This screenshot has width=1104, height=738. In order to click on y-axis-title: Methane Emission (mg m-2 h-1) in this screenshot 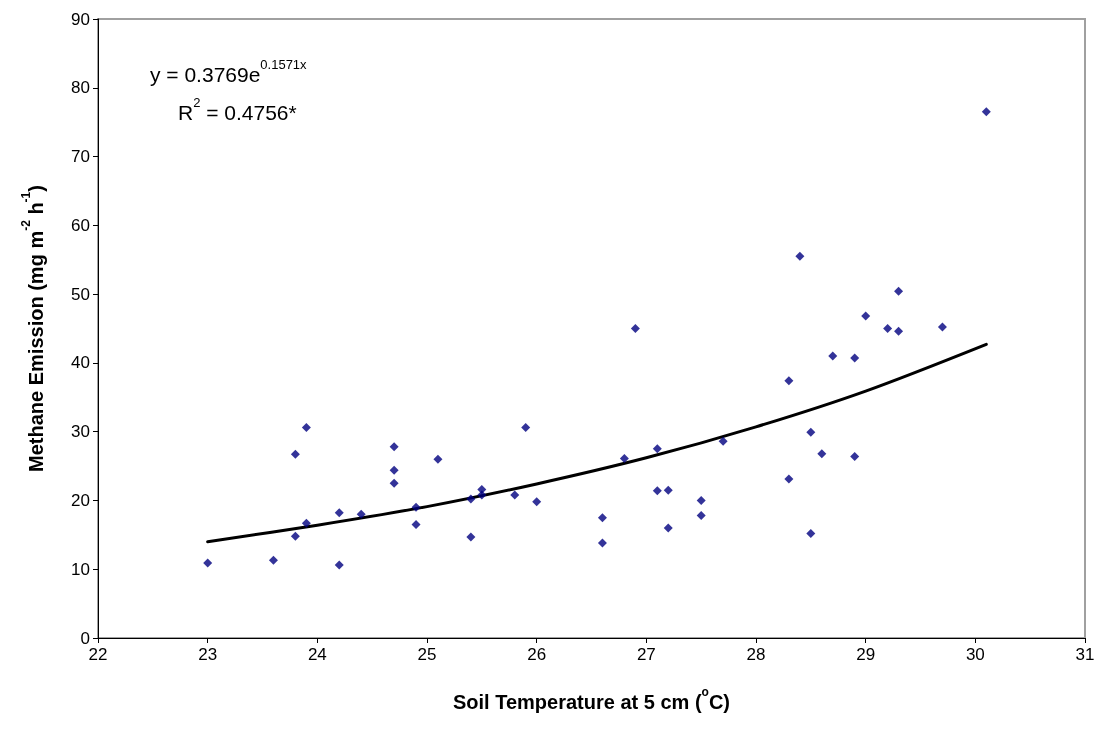, I will do `click(33, 328)`.